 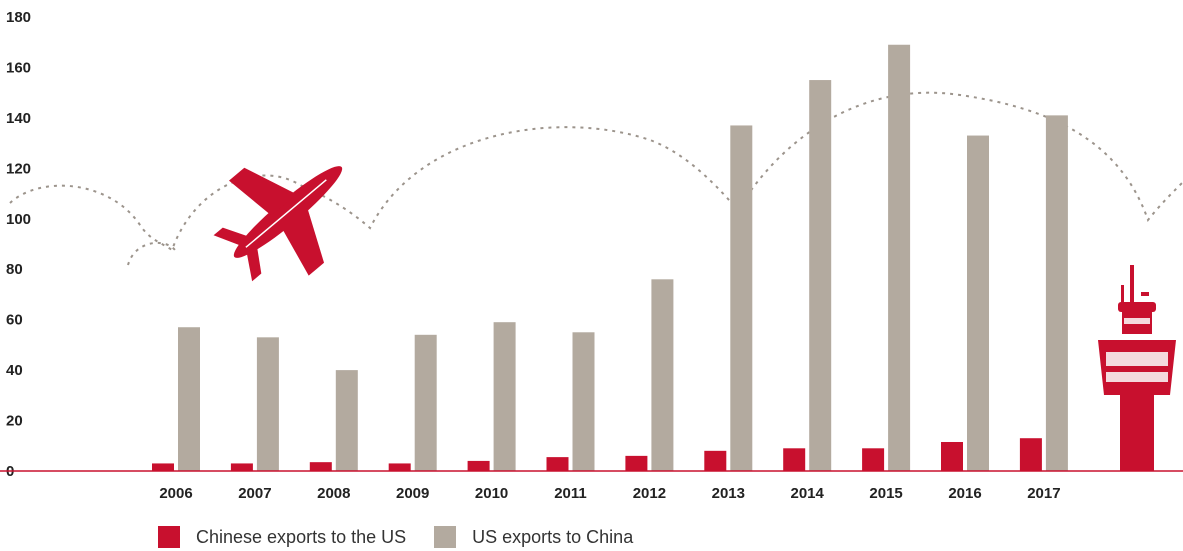 I want to click on legend-item-china: Chinese exports to the US, so click(x=282, y=537).